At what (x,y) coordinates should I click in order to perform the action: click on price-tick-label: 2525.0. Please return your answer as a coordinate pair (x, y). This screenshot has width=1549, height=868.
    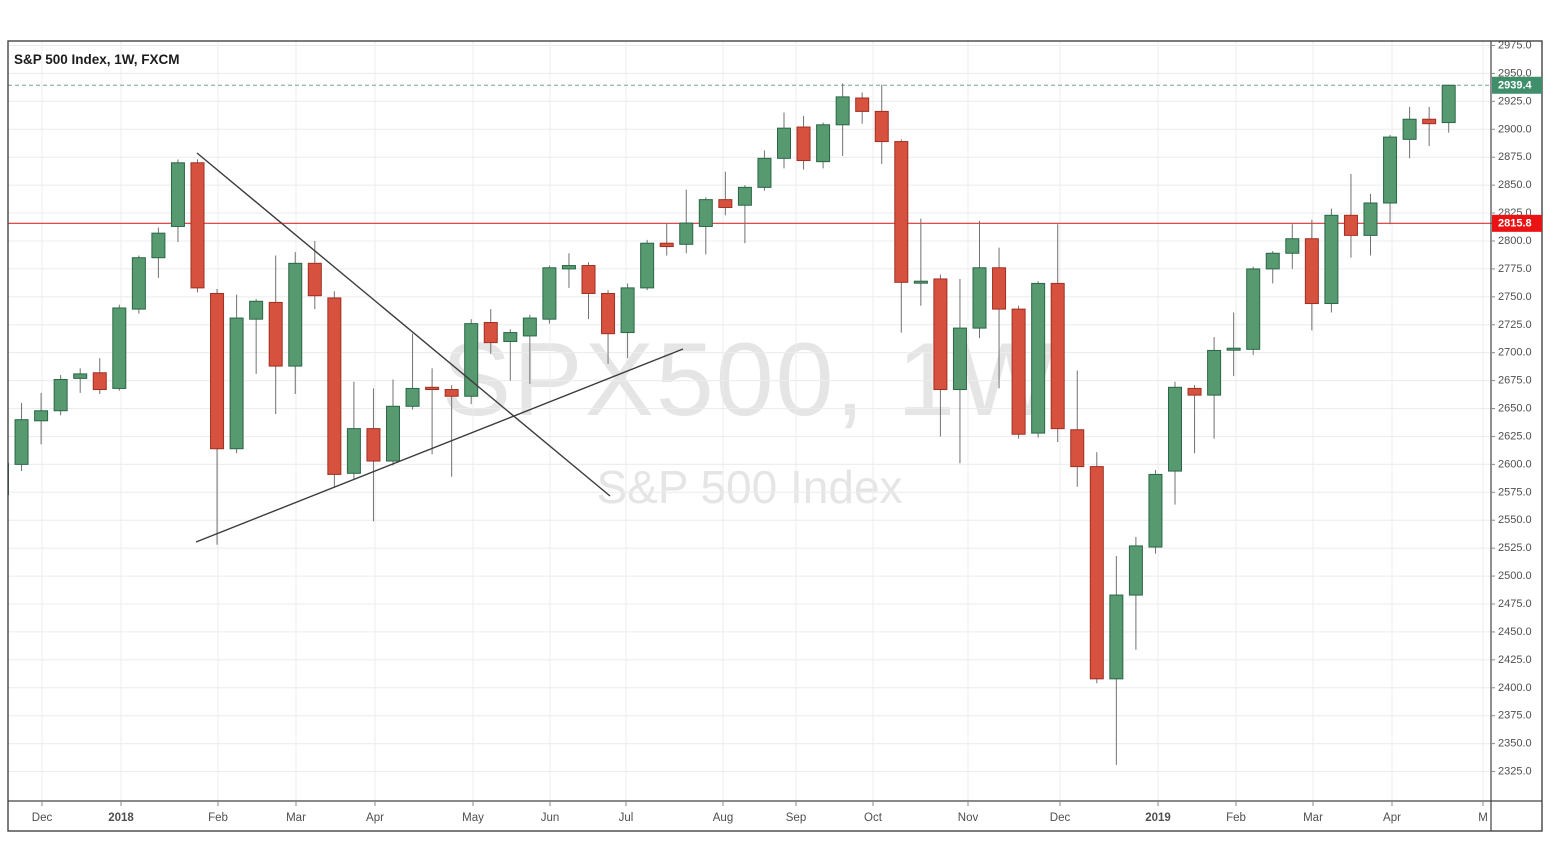
    Looking at the image, I should click on (1515, 548).